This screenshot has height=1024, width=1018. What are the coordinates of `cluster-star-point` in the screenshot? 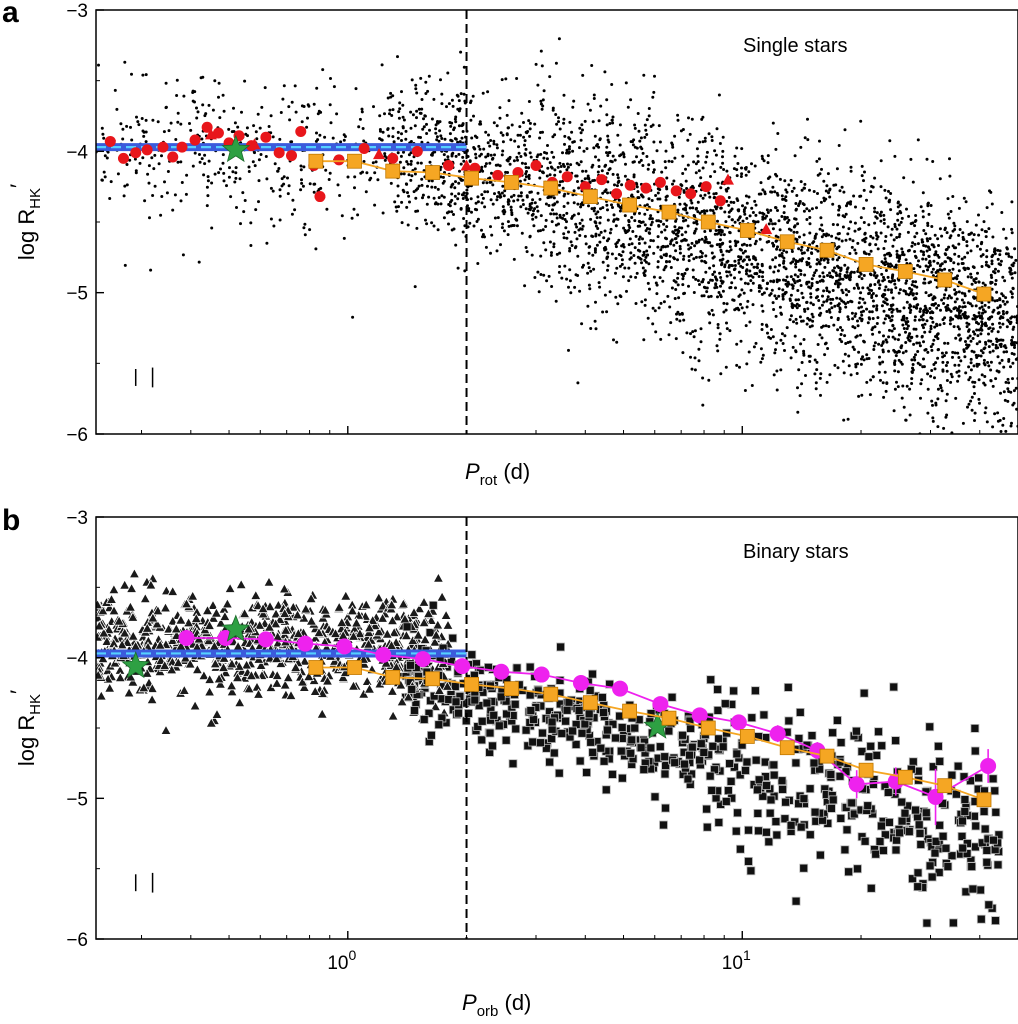 It's located at (339, 160).